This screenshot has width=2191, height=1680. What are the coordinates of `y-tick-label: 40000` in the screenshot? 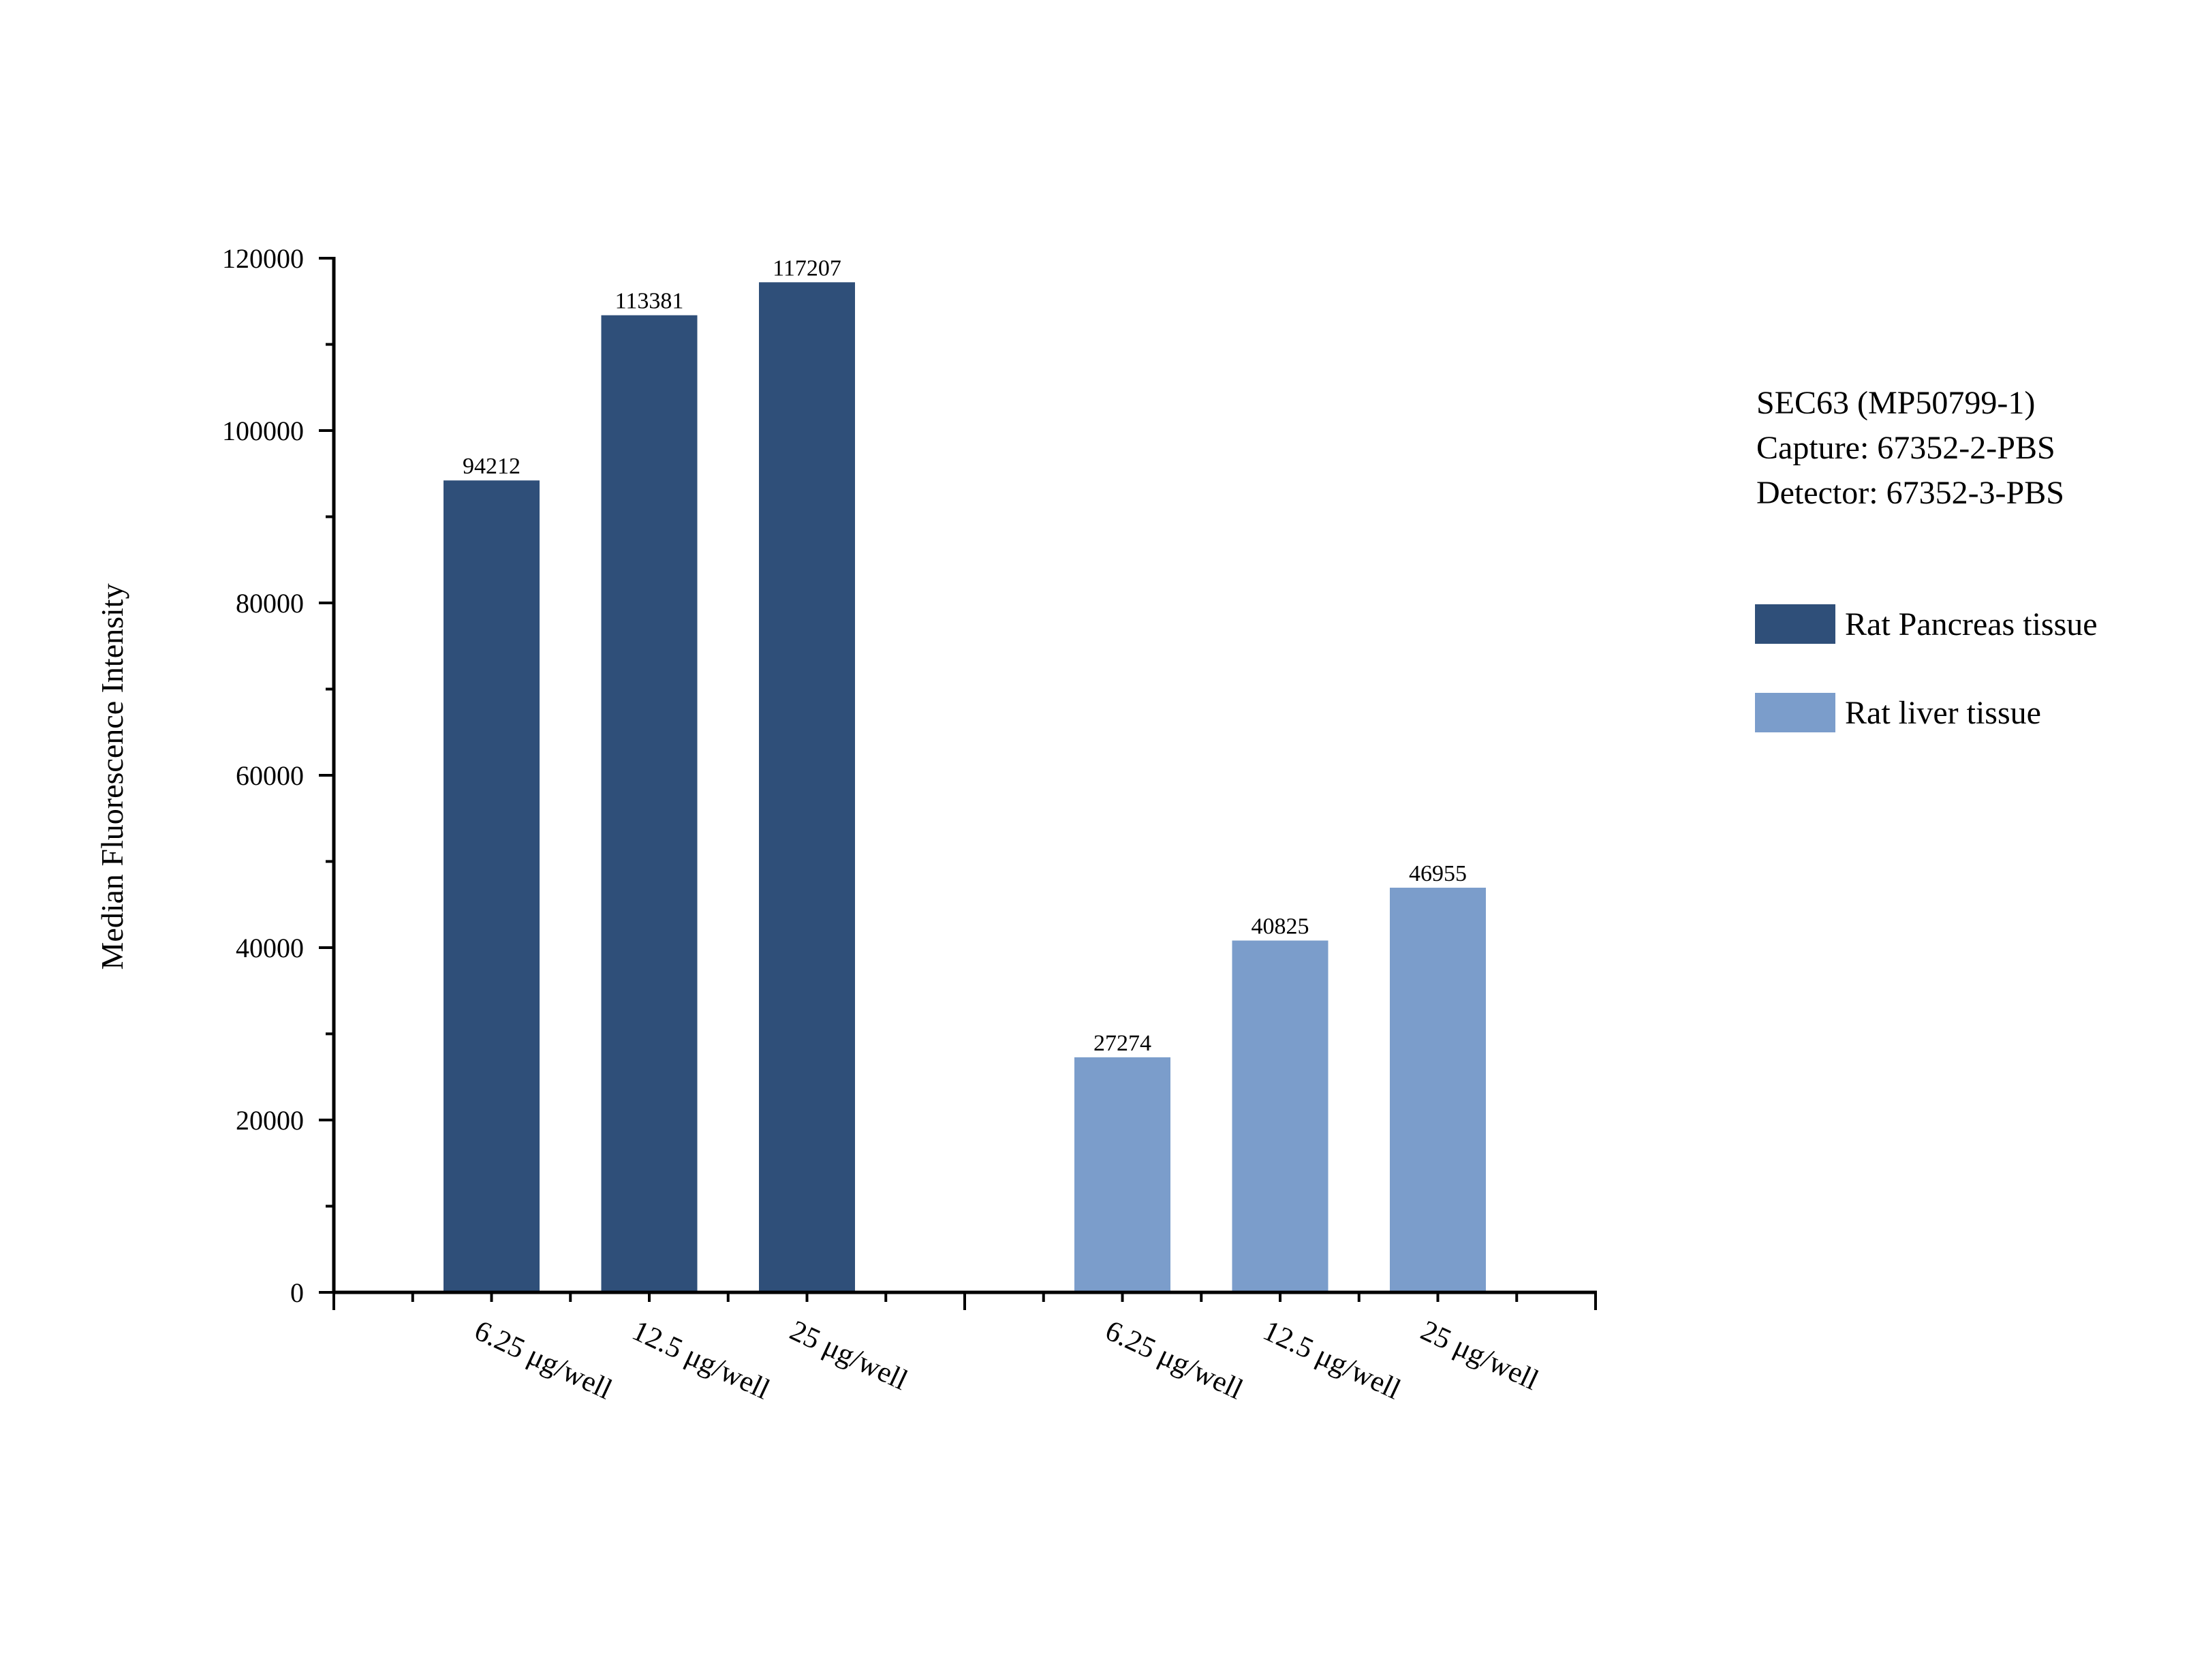 It's located at (270, 948).